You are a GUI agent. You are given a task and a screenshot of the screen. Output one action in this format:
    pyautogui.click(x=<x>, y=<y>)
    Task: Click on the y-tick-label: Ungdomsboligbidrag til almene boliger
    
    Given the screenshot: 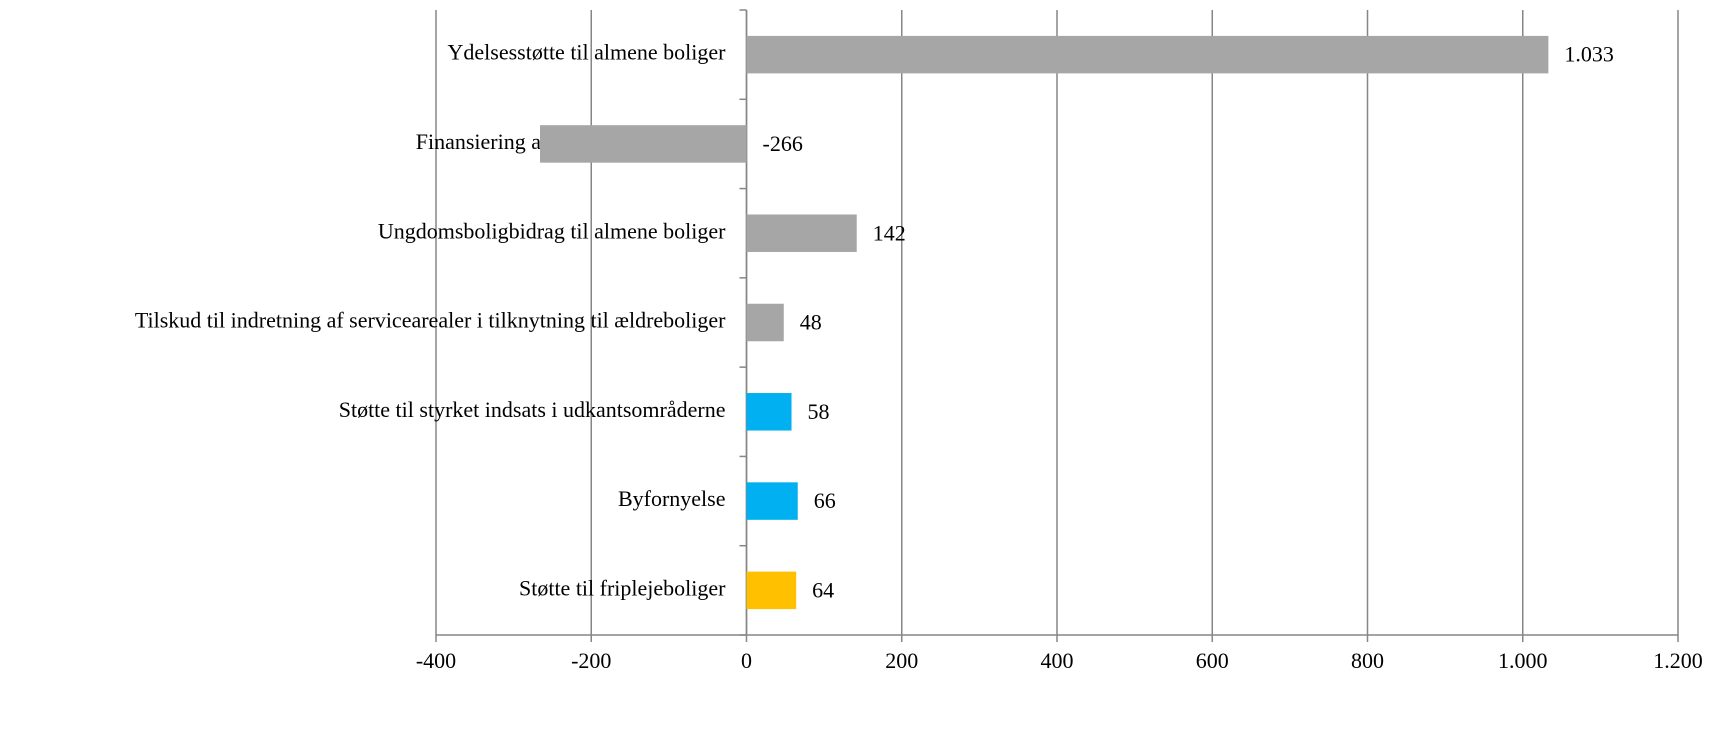 What is the action you would take?
    pyautogui.click(x=552, y=230)
    